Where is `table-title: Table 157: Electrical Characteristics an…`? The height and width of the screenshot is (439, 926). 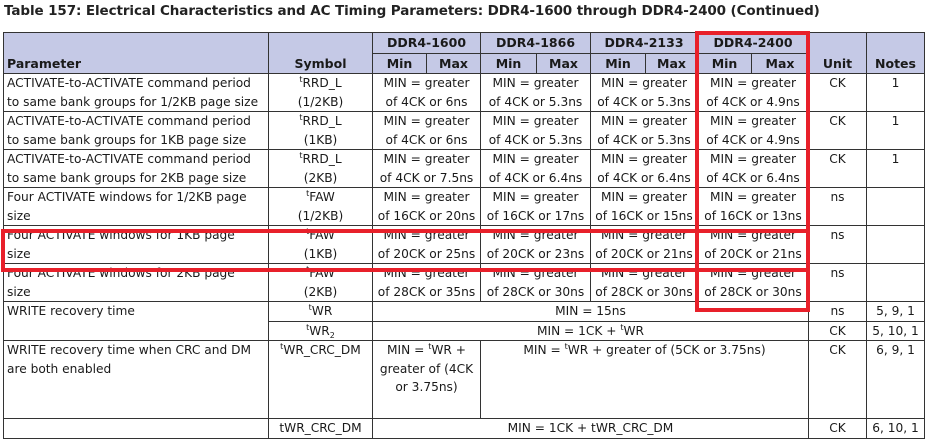
table-title: Table 157: Electrical Characteristics an… is located at coordinates (412, 11).